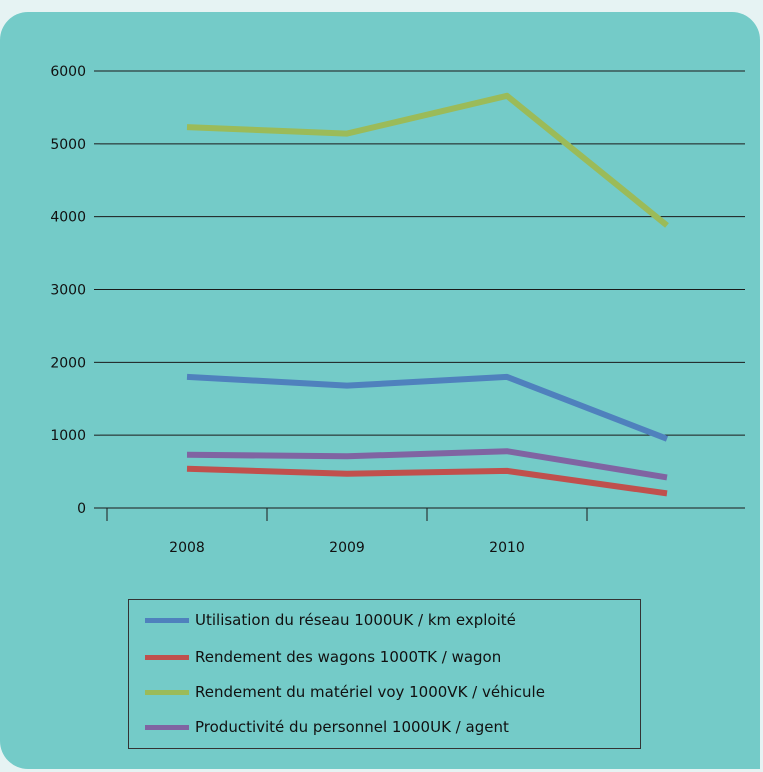 The width and height of the screenshot is (763, 772). I want to click on y-tick-label: 2000, so click(68, 363).